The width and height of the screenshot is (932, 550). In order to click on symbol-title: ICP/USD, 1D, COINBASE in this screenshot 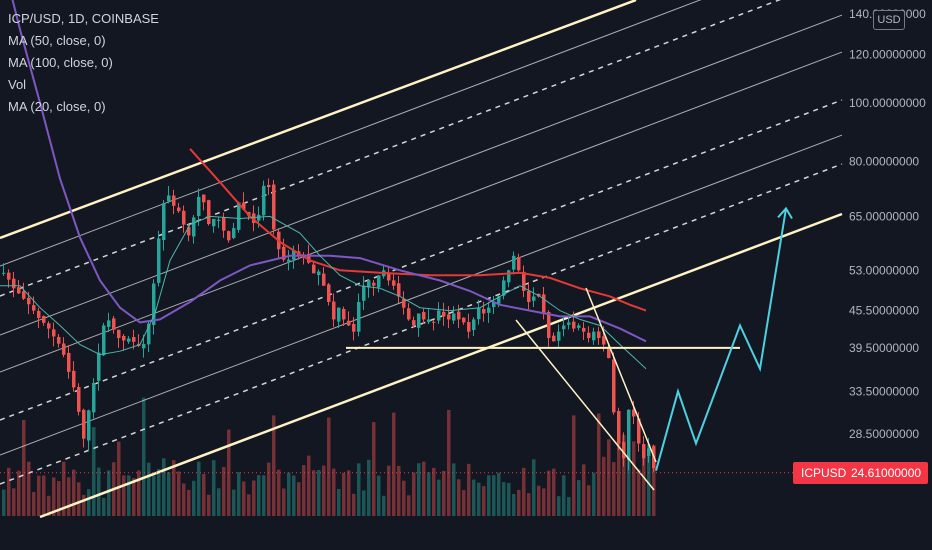, I will do `click(83, 18)`.